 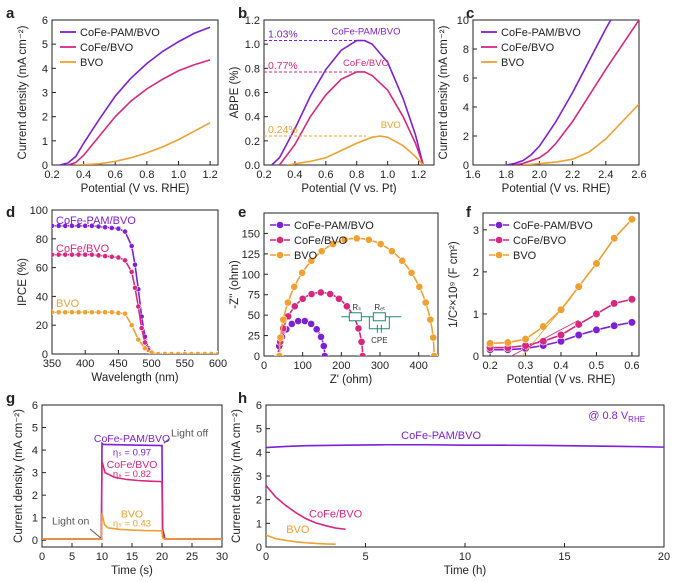 I want to click on x-tick-label: 0.4, so click(x=294, y=175).